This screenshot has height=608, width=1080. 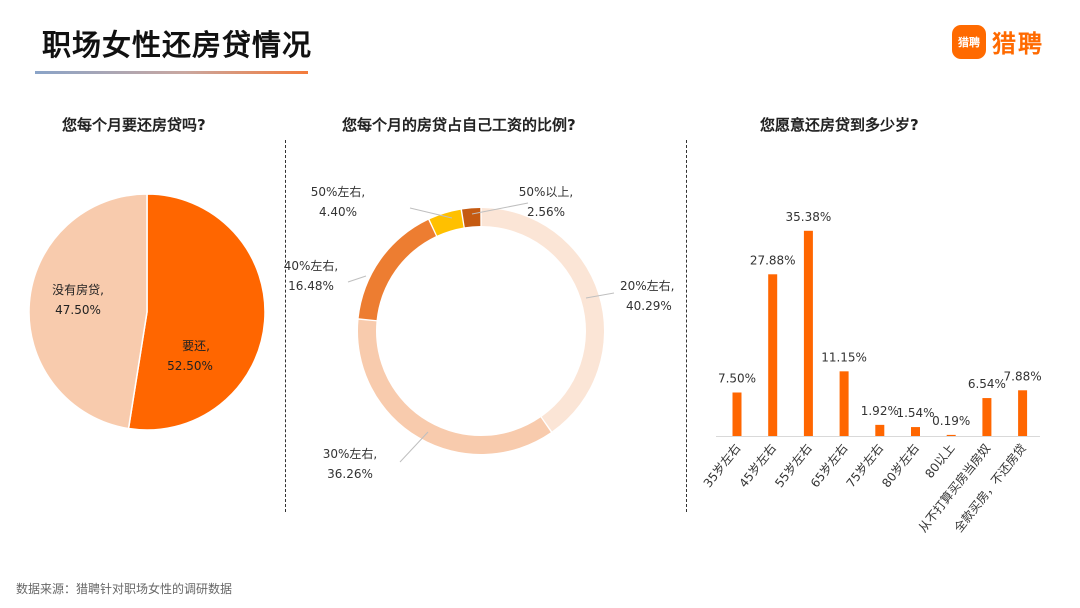 What do you see at coordinates (844, 357) in the screenshot?
I see `bar-value-label-4: 11.15%` at bounding box center [844, 357].